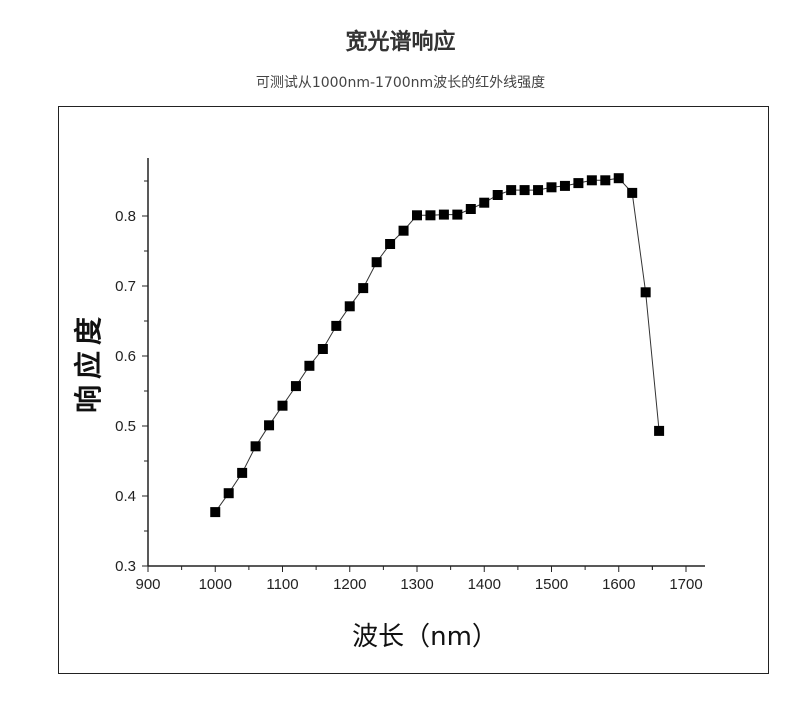 This screenshot has width=801, height=703. What do you see at coordinates (425, 637) in the screenshot?
I see `x-axis-label: 波长（nm）` at bounding box center [425, 637].